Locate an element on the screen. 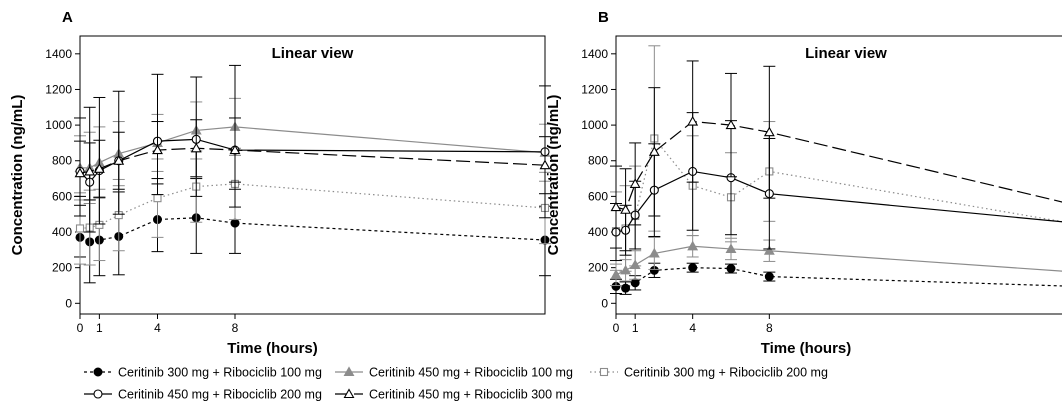 The width and height of the screenshot is (1062, 403). legend-label: Ceritinib 300 mg + Ribociclib 100 mg is located at coordinates (220, 373).